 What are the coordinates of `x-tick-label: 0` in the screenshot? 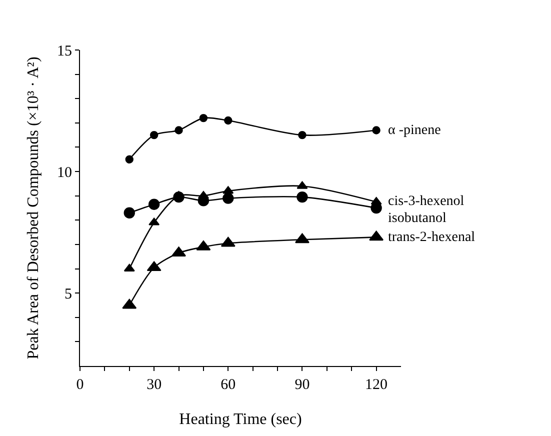 It's located at (80, 385).